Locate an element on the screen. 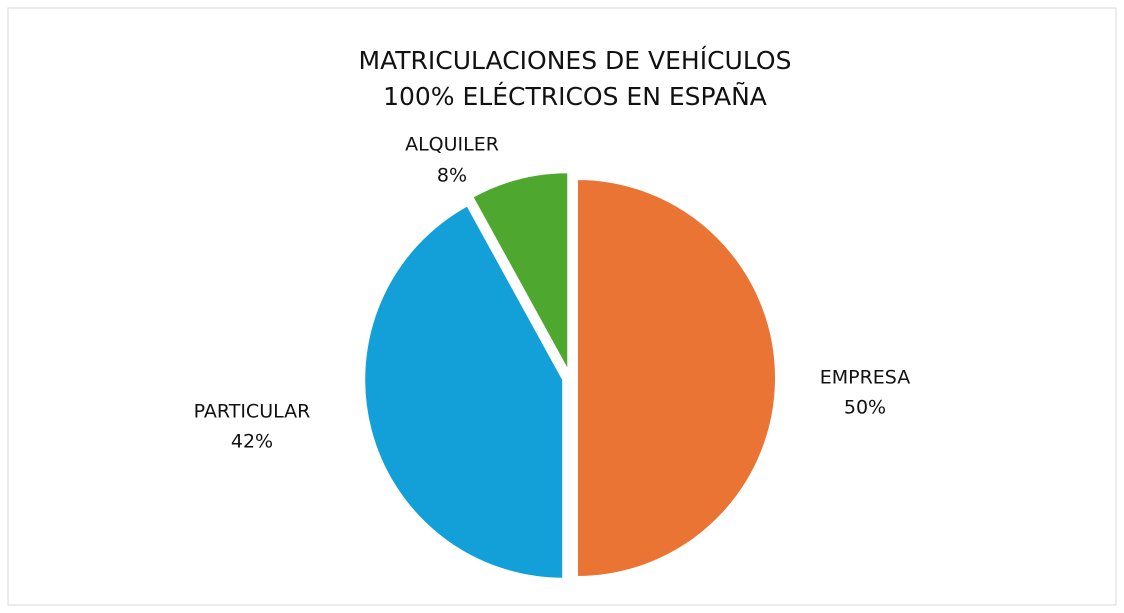 This screenshot has width=1124, height=613. slice-value-label: 50% is located at coordinates (865, 408).